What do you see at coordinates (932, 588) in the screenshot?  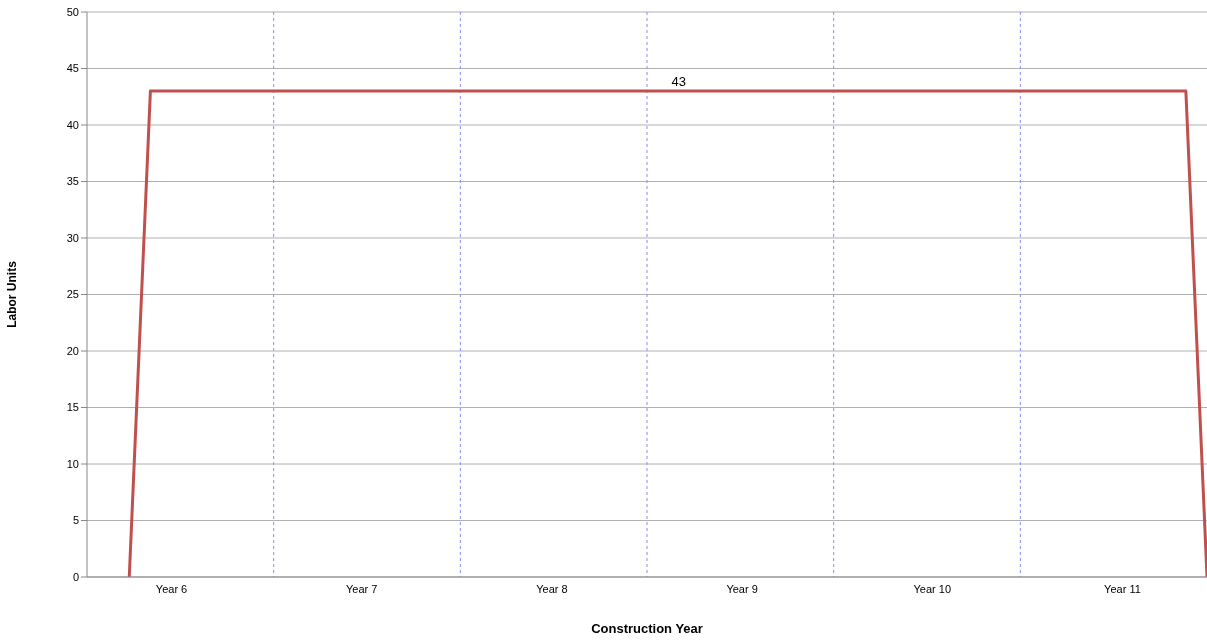 I see `x-tick-label: Year 10` at bounding box center [932, 588].